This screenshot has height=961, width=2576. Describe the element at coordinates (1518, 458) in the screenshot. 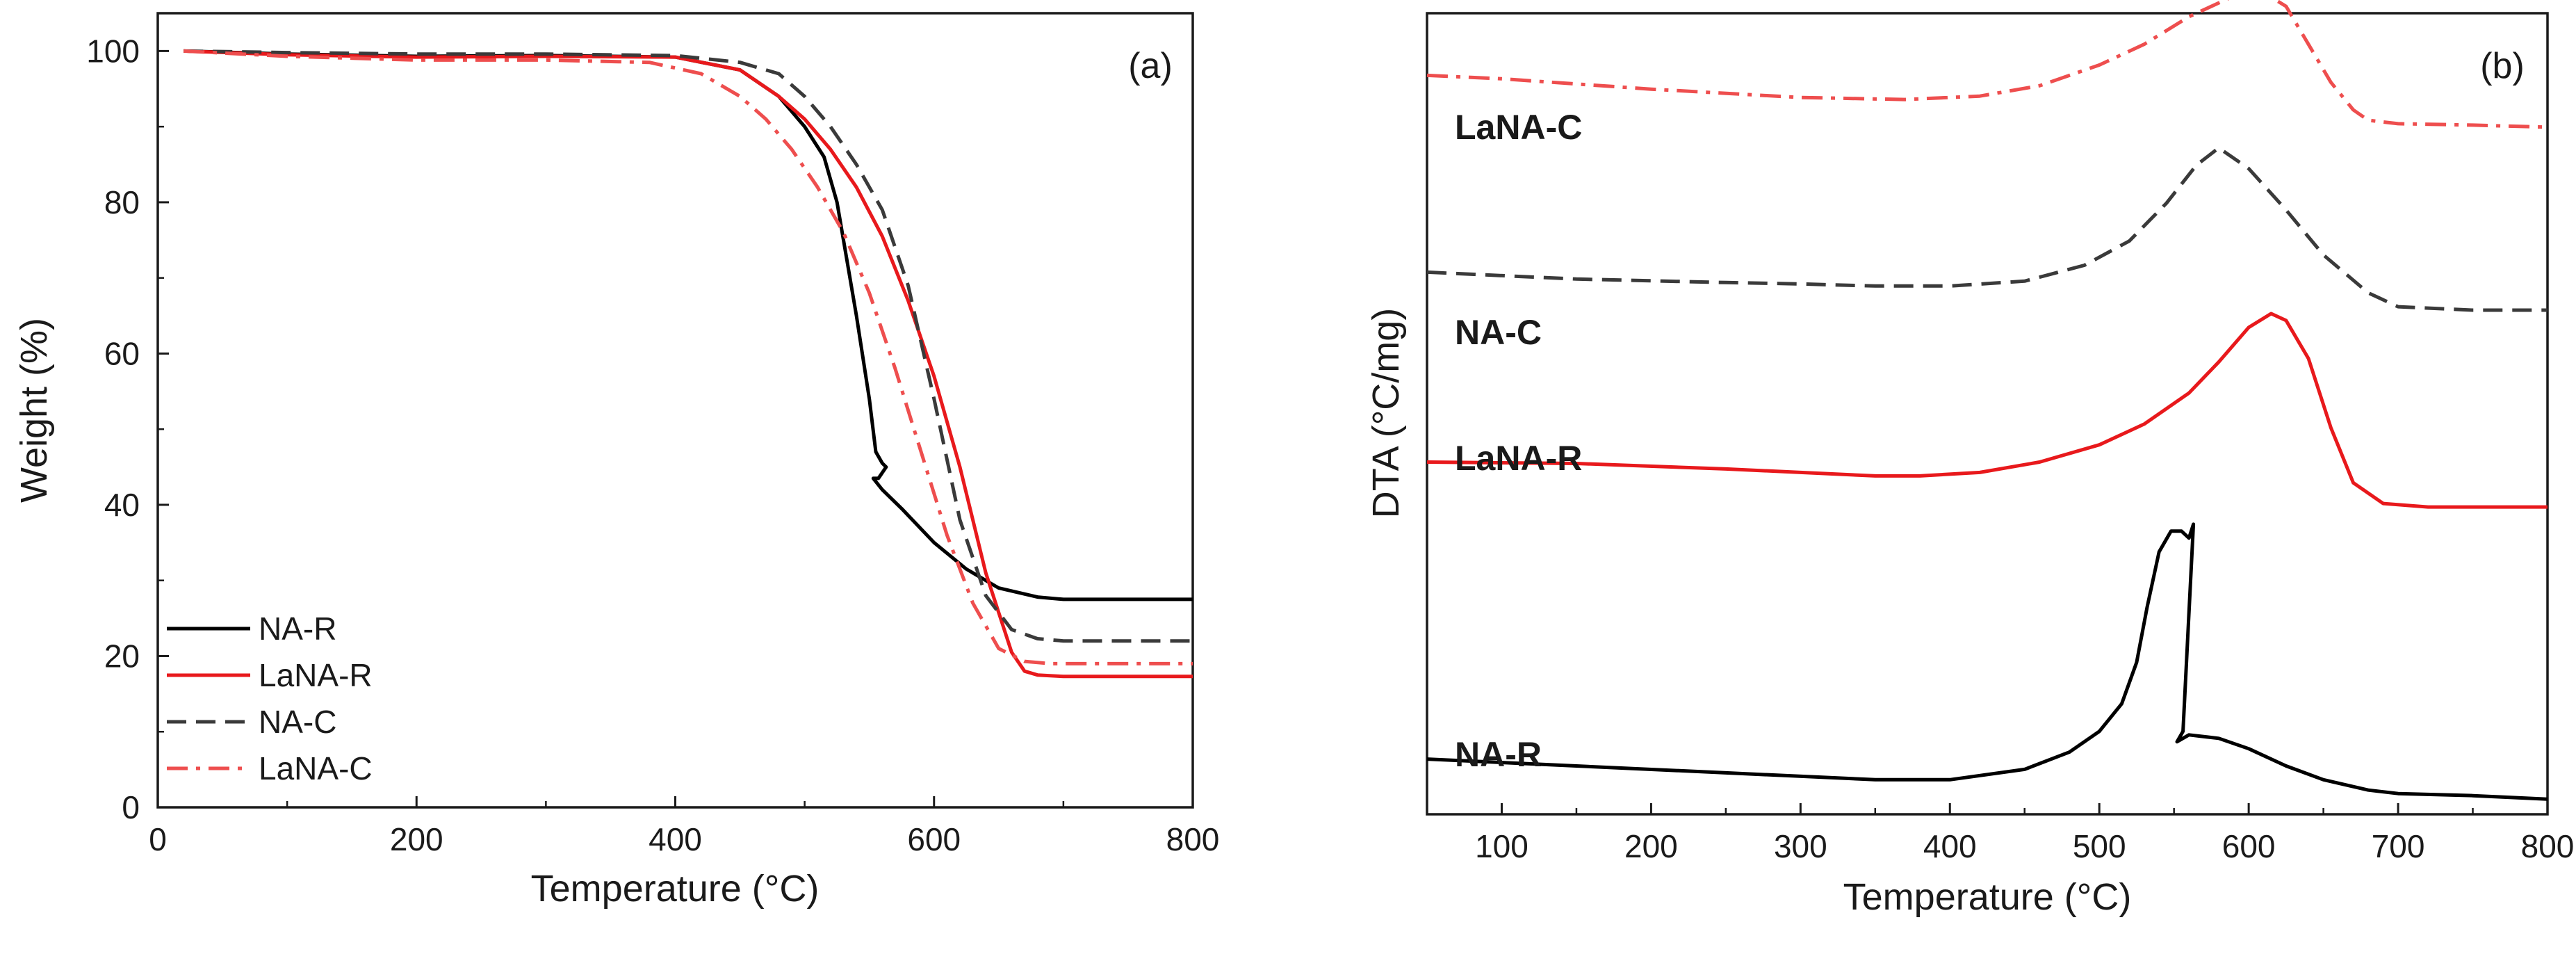

I see `series-label-lana-r: LaNA-R` at that location.